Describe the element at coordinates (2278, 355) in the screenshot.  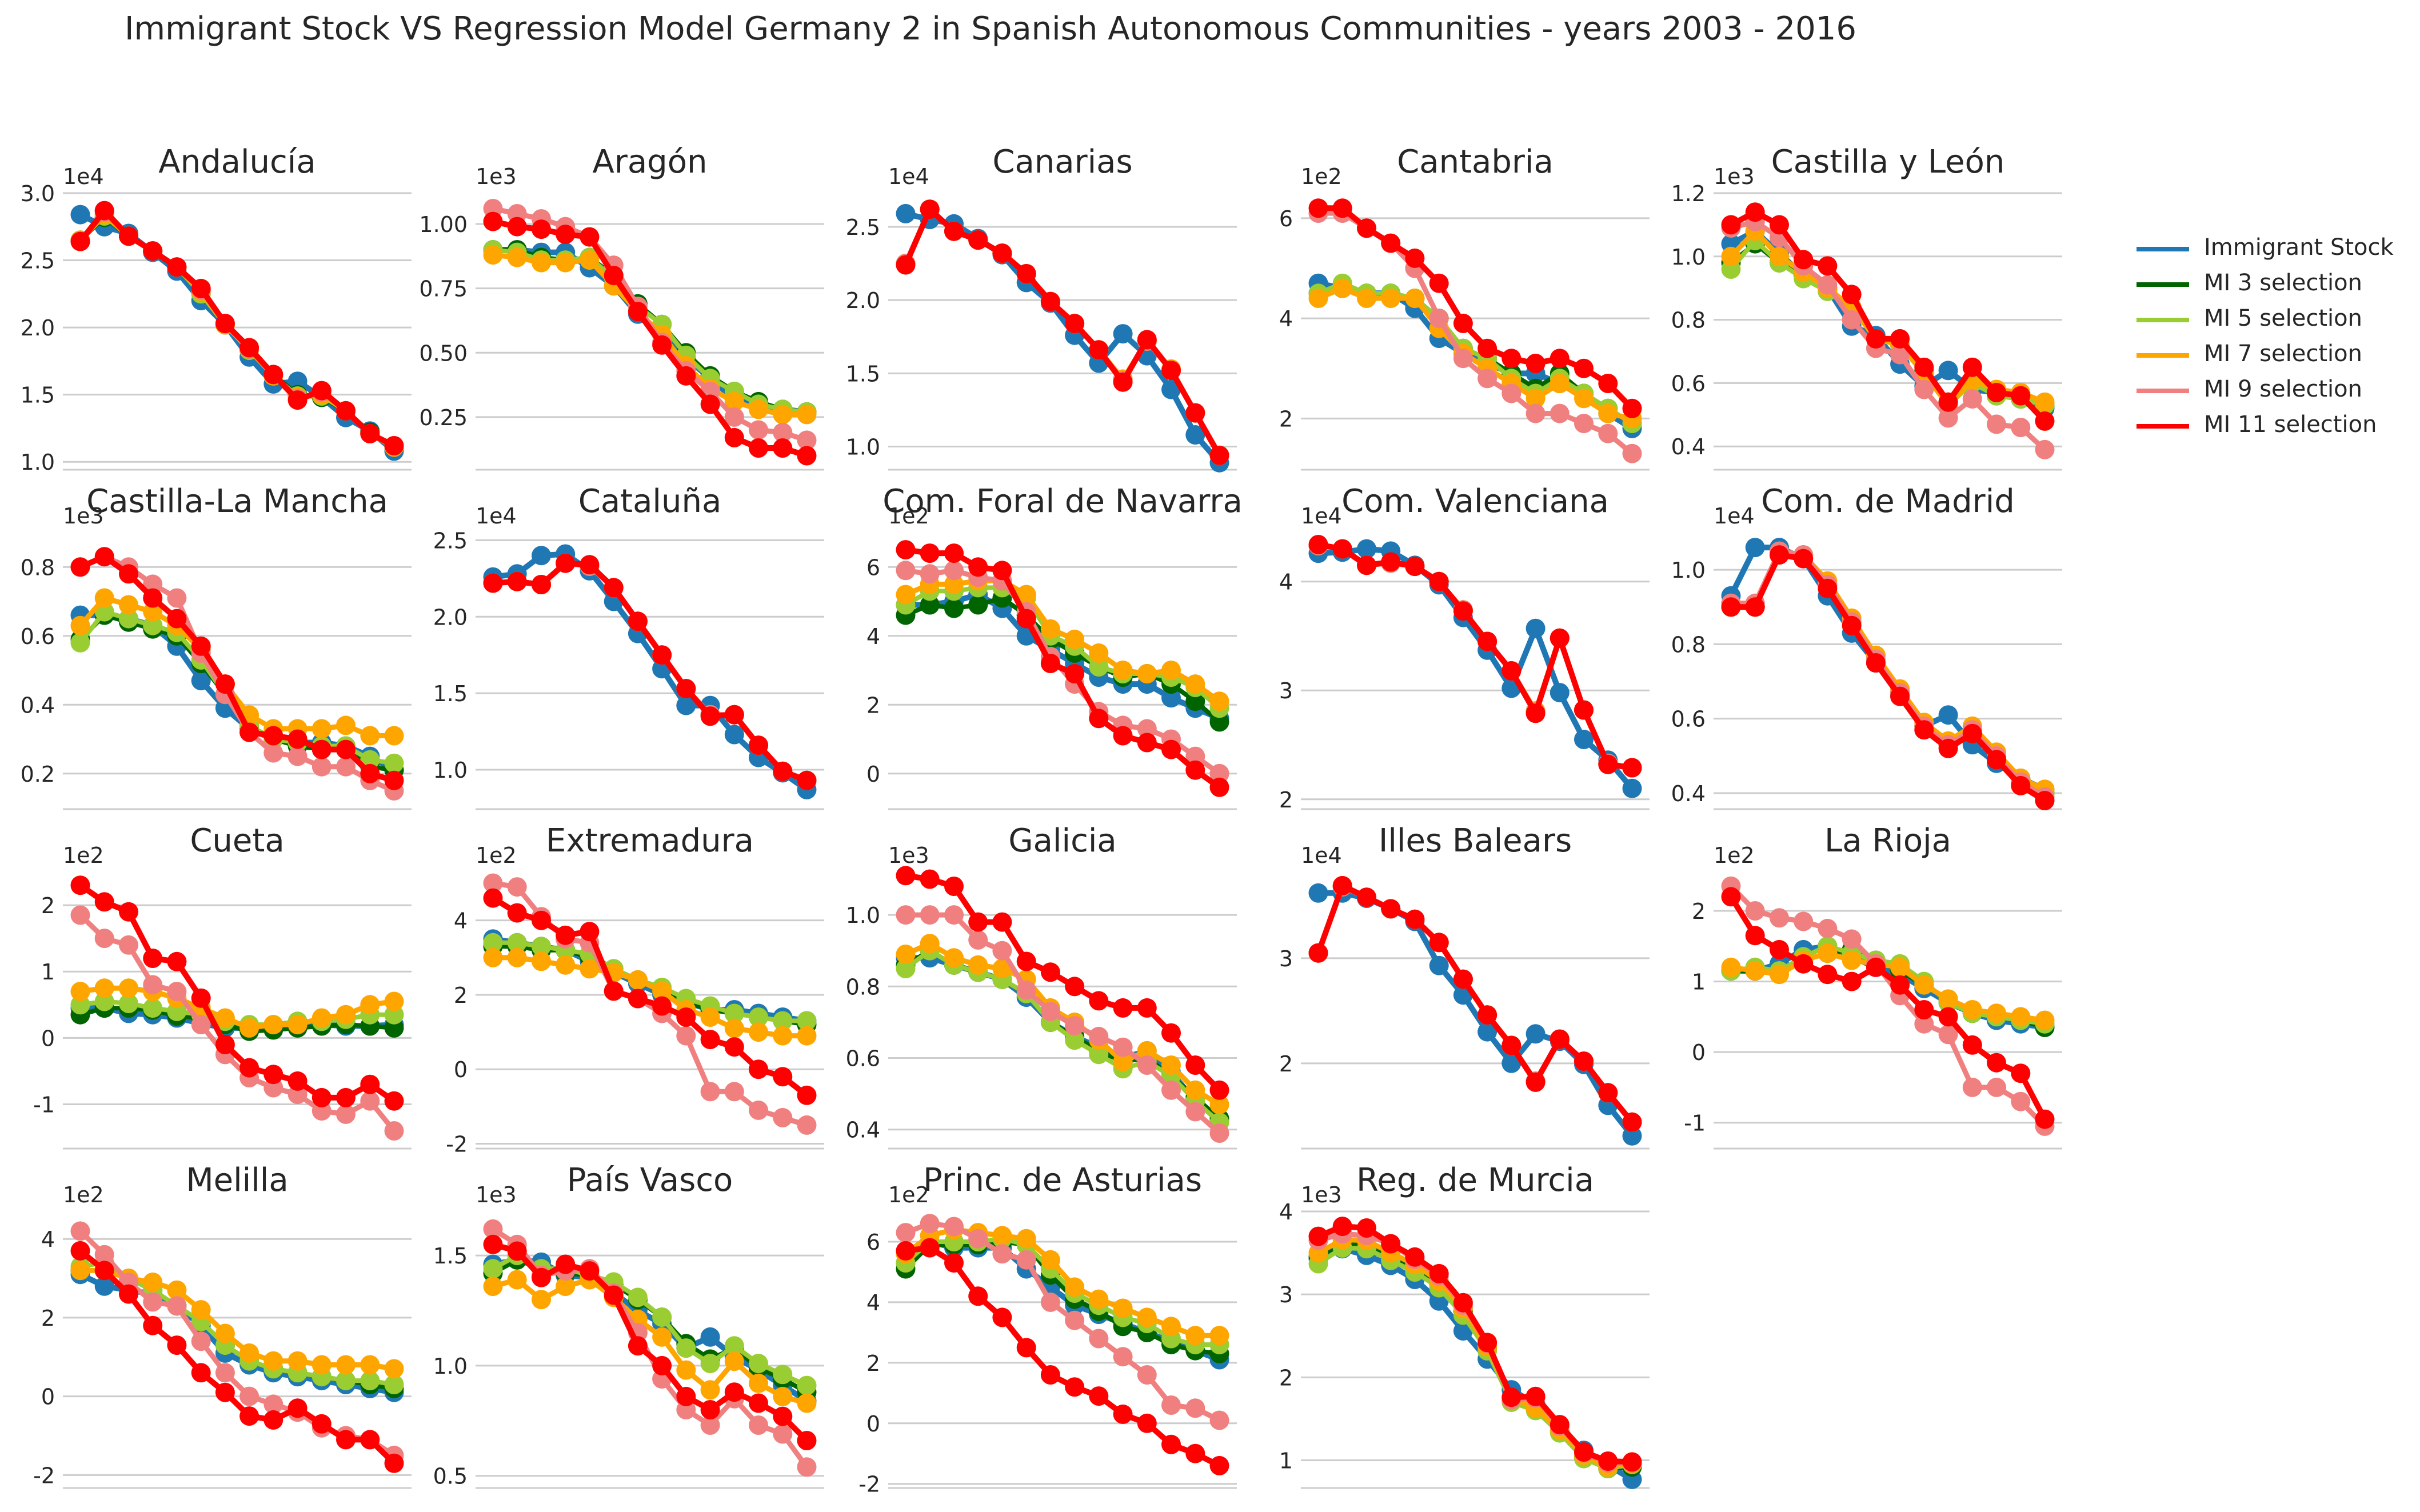
I see `legend-item-mi-7-selection: MI 7 selection` at that location.